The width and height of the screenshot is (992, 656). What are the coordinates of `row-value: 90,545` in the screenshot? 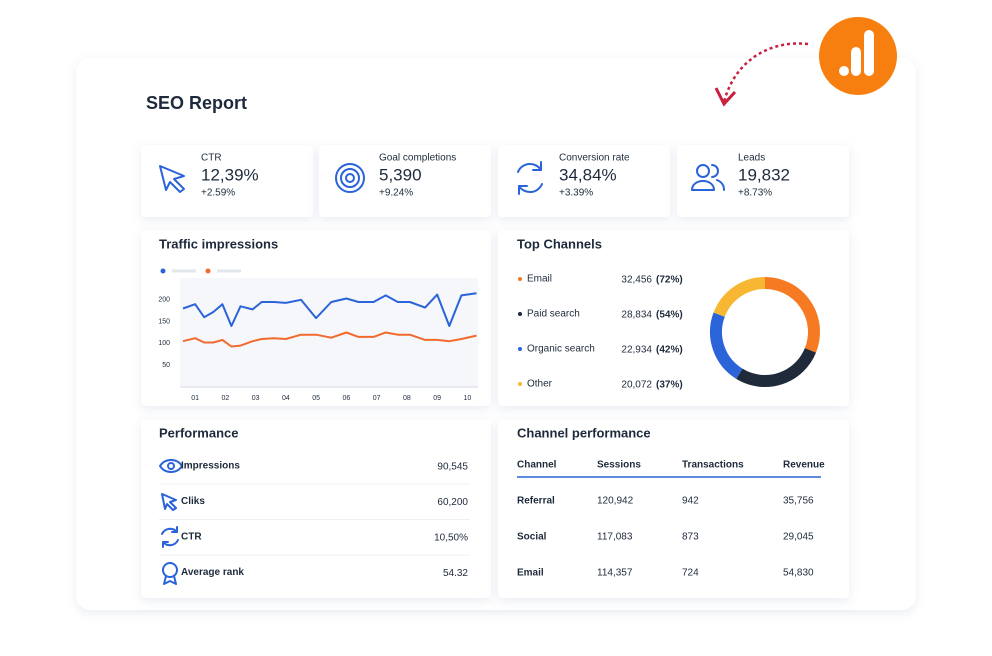 It's located at (452, 467).